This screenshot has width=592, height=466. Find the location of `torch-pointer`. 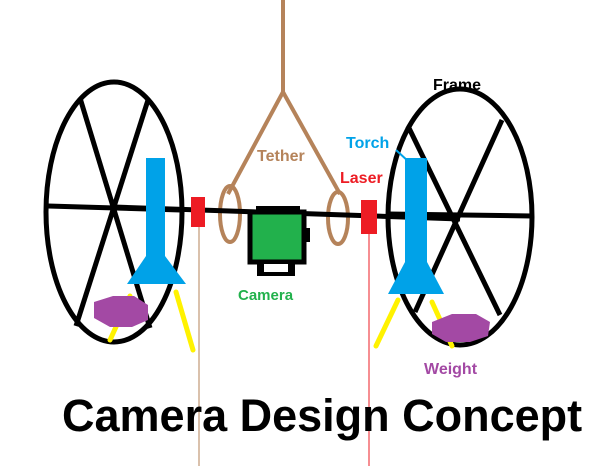

torch-pointer is located at coordinates (402, 156).